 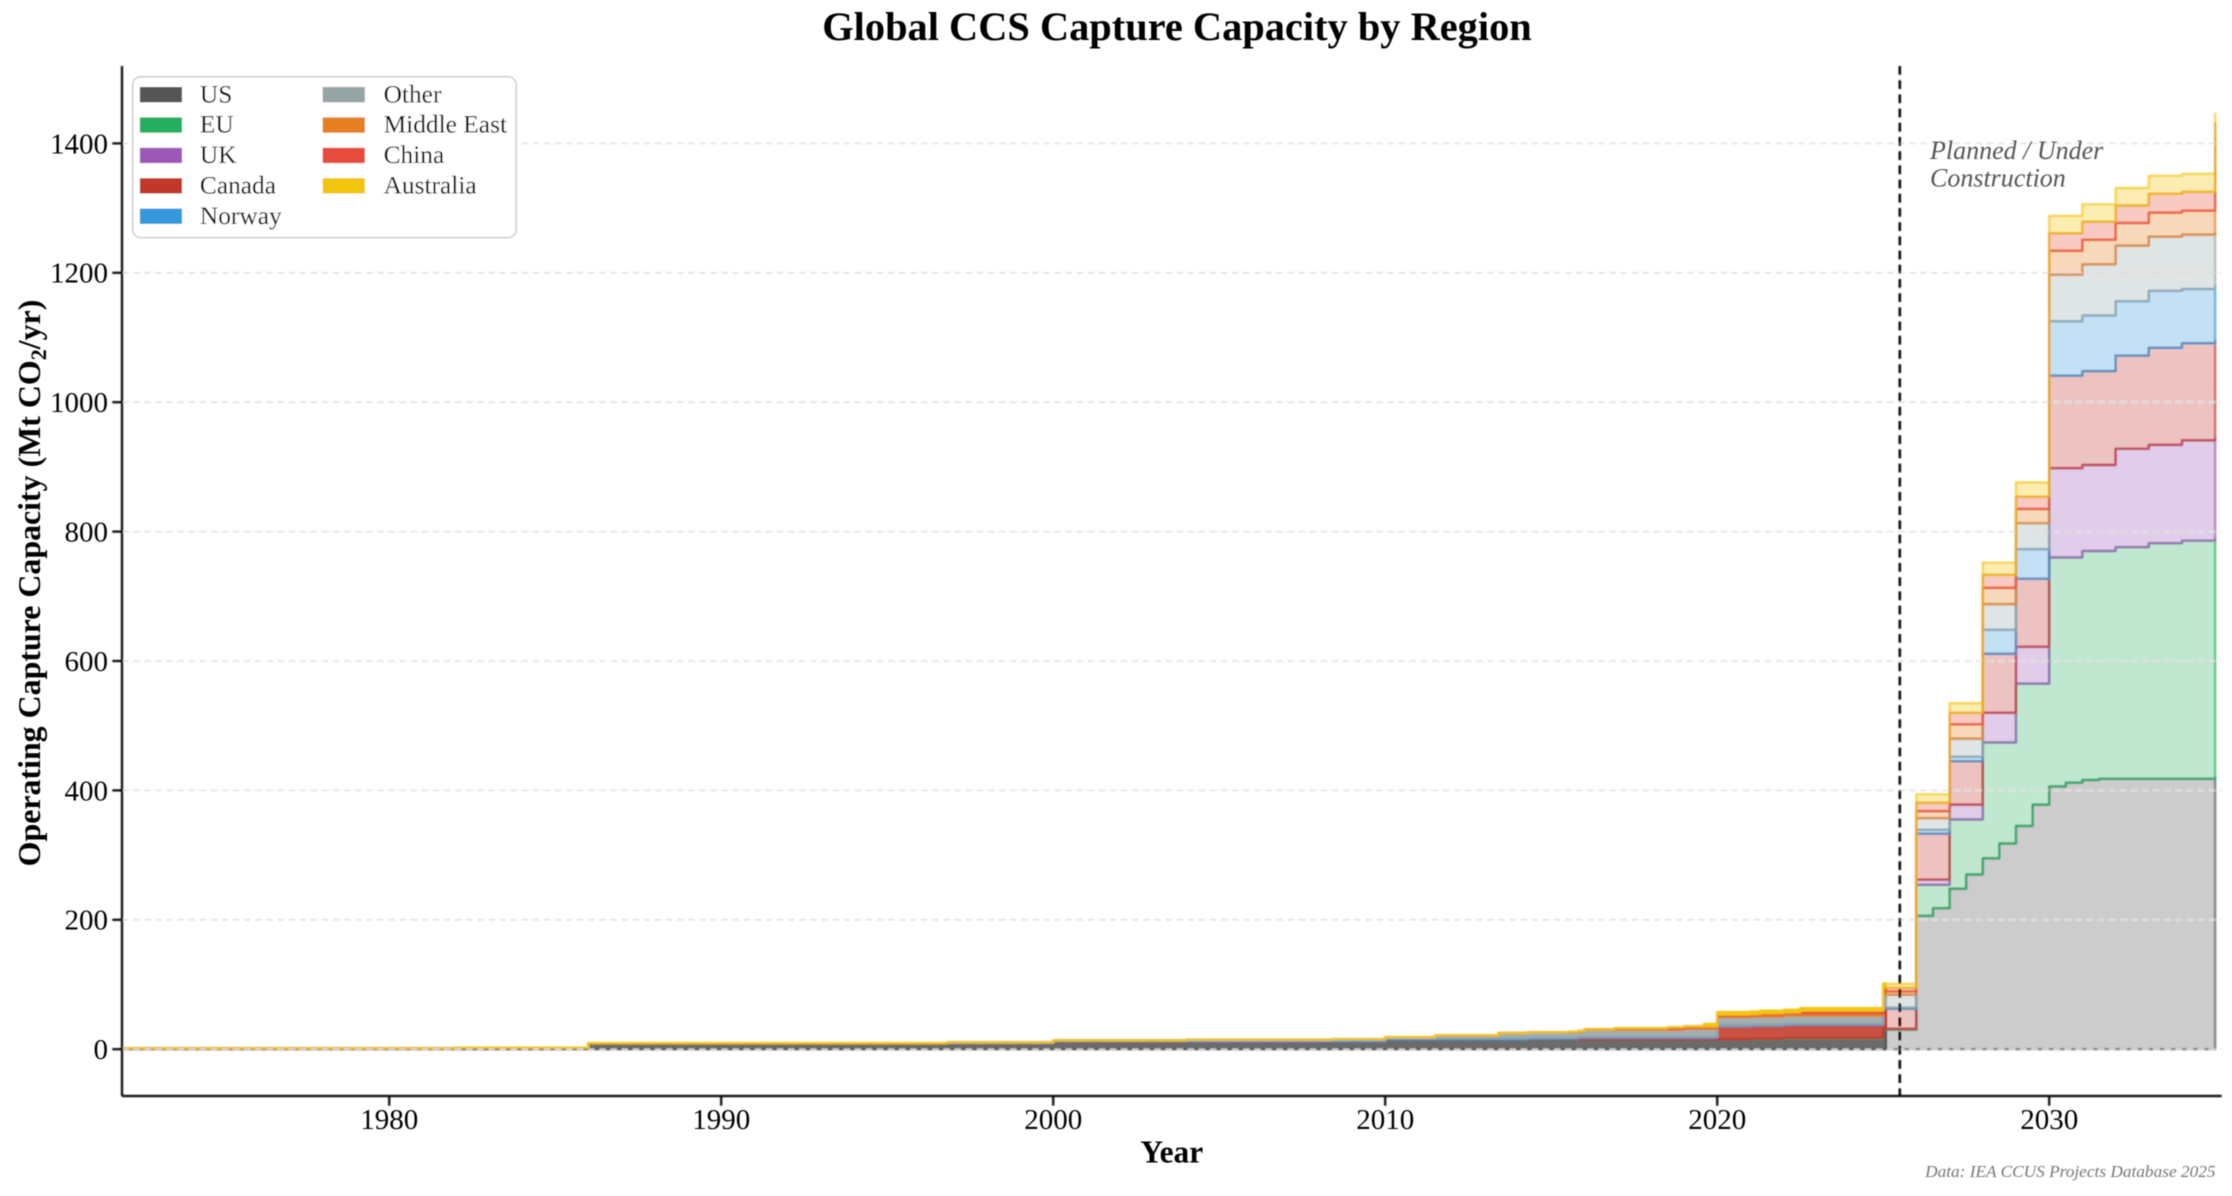 I want to click on svg-text: Norway, so click(x=241, y=216).